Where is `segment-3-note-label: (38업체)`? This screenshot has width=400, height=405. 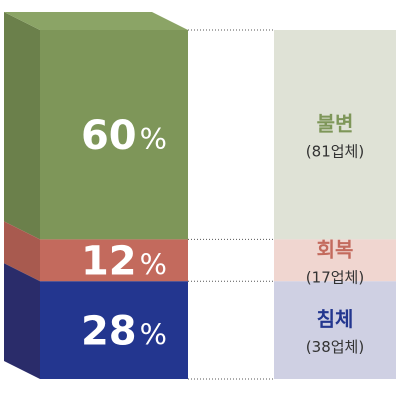 segment-3-note-label: (38업체) is located at coordinates (335, 347).